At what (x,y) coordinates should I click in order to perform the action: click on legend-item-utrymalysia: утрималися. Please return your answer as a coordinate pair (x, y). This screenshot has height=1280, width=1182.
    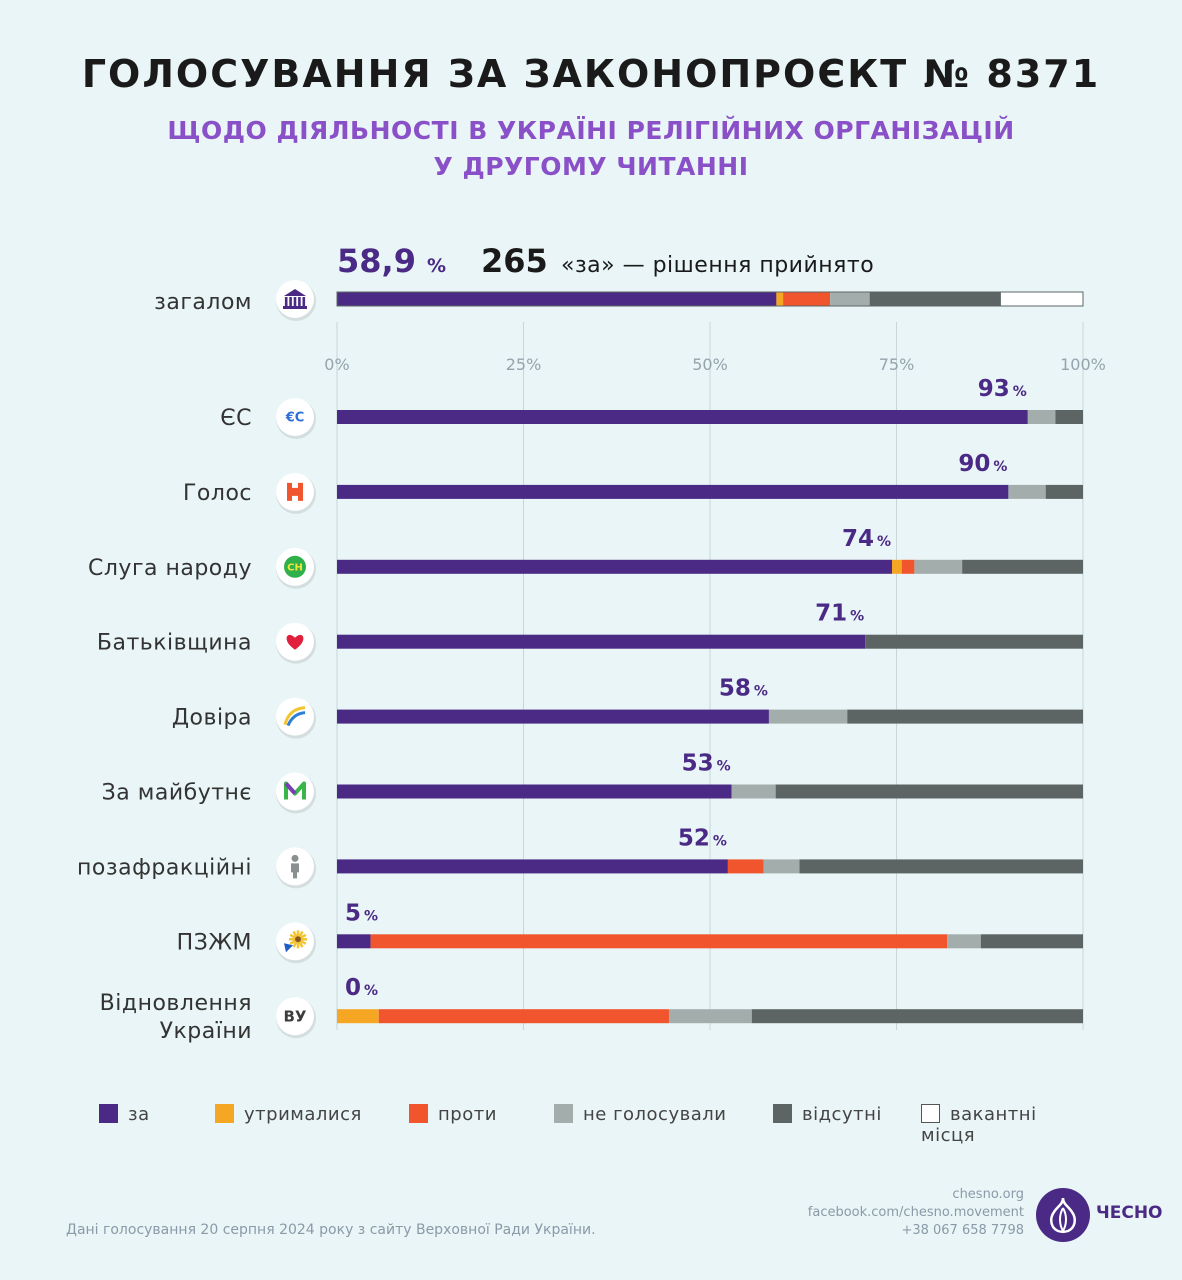
    Looking at the image, I should click on (288, 1116).